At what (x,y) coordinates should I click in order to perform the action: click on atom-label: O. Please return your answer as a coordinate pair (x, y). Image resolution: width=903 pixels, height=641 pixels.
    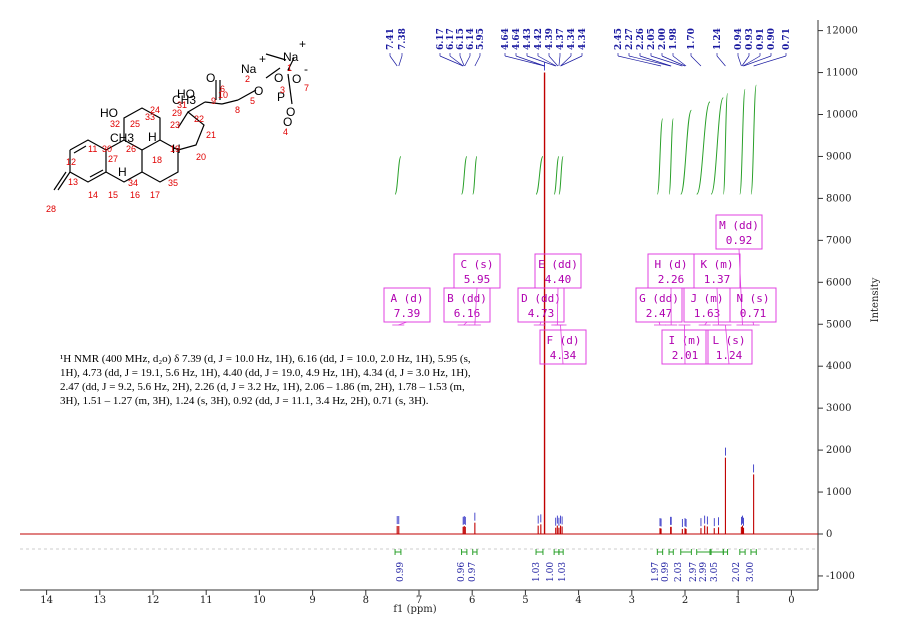
    Looking at the image, I should click on (210, 78).